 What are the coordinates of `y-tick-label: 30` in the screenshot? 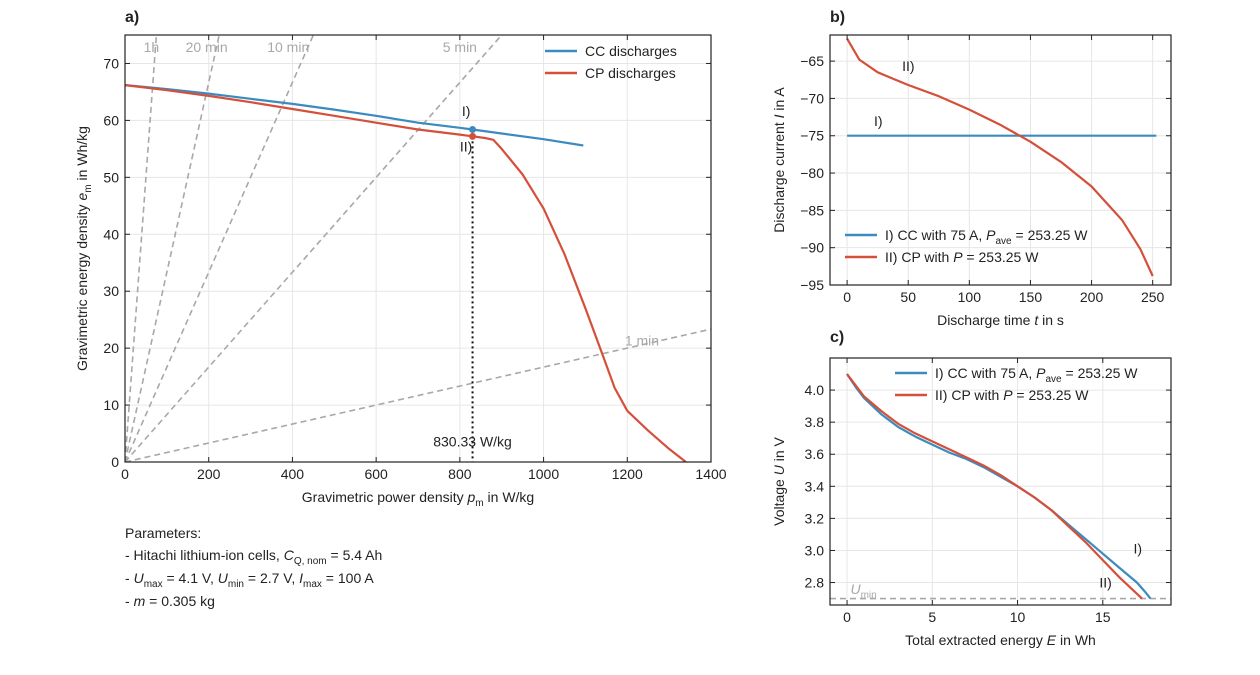 It's located at (111, 291).